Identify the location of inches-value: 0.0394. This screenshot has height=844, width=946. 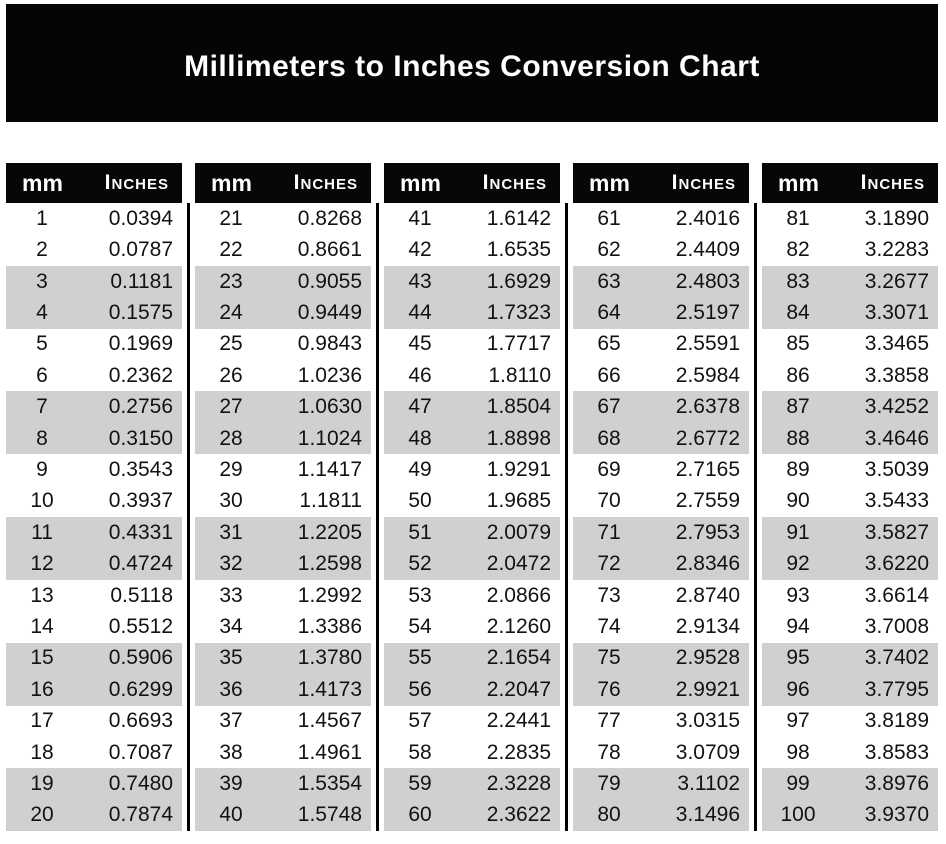
(140, 218).